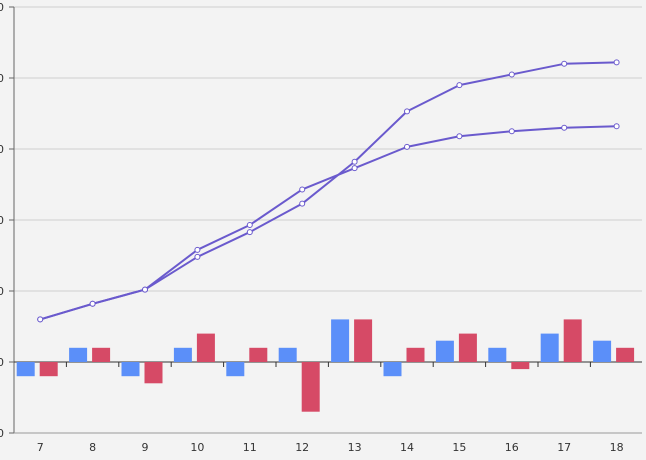 The width and height of the screenshot is (646, 460). What do you see at coordinates (564, 447) in the screenshot?
I see `x-tick-label: 17` at bounding box center [564, 447].